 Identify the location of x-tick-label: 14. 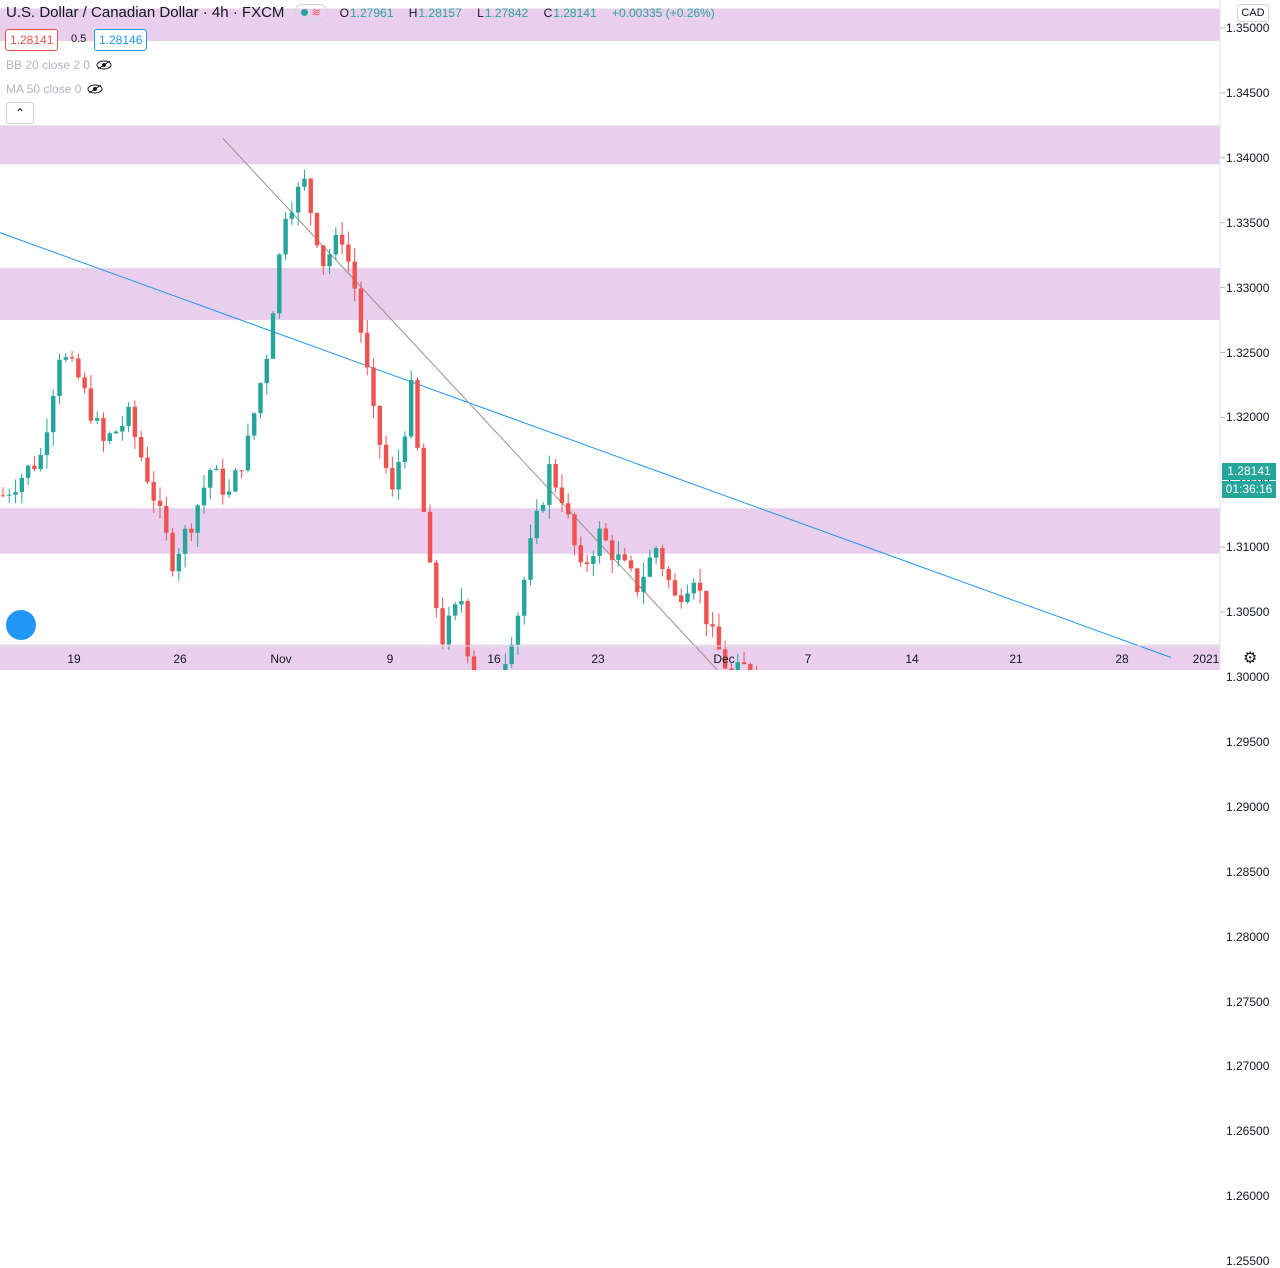
(911, 659).